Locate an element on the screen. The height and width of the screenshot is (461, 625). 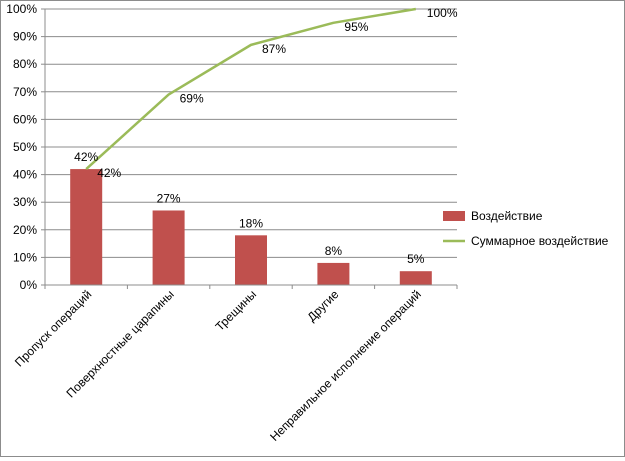
bar-data-label: 42% is located at coordinates (86, 157).